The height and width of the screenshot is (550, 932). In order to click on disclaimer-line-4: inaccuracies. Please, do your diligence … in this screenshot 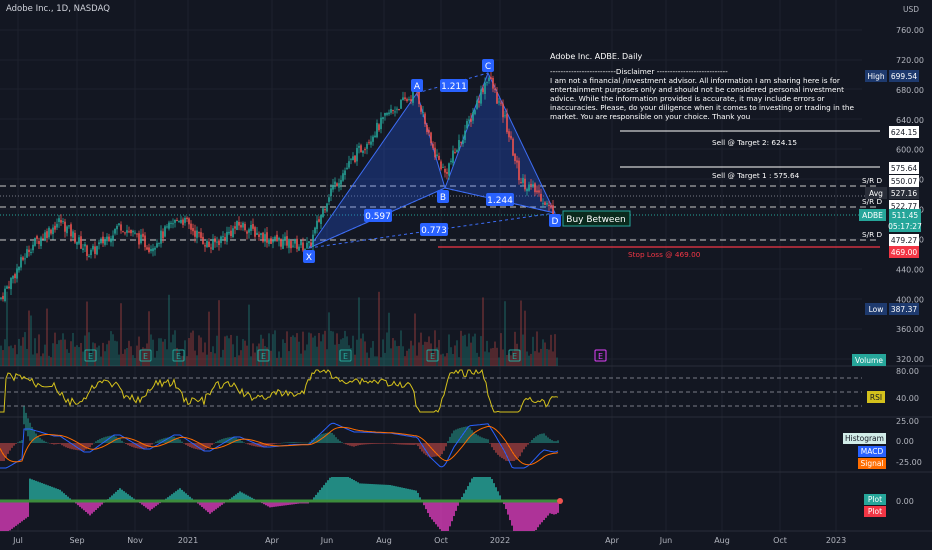, I will do `click(702, 107)`.